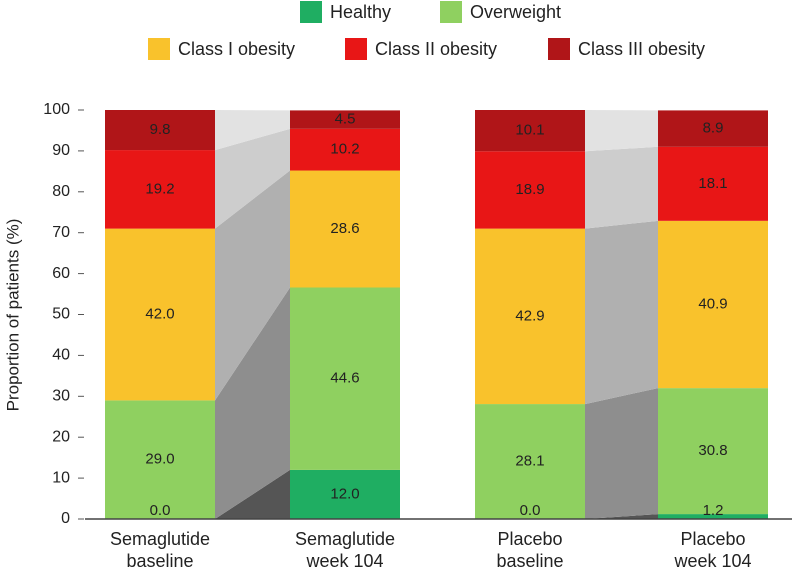  Describe the element at coordinates (641, 49) in the screenshot. I see `legend-label: Class III obesity` at that location.